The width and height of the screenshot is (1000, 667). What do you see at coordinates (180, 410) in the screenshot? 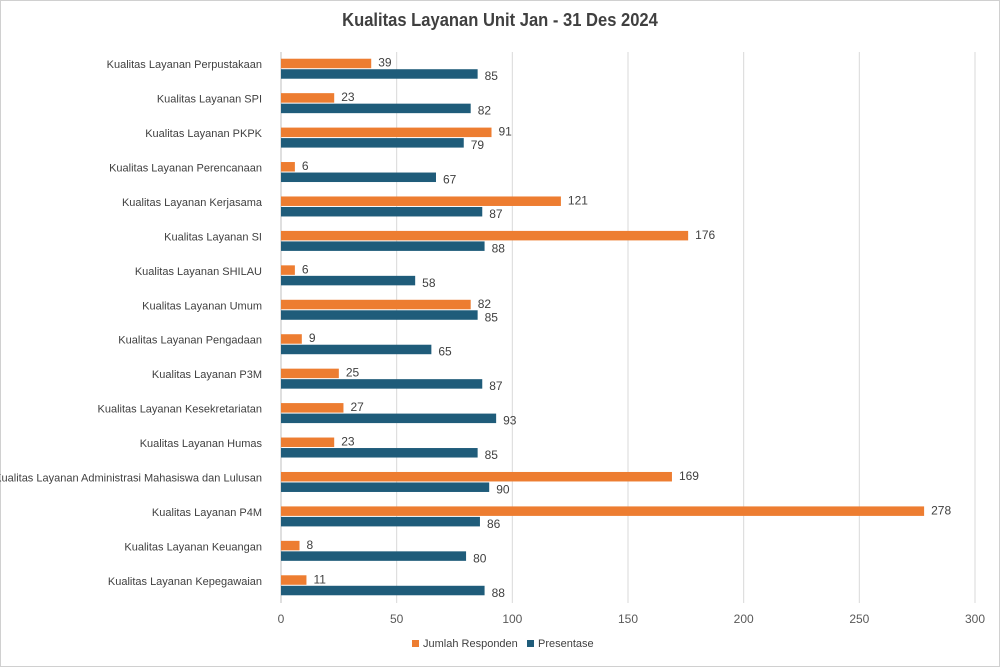
I see `category-label: Kualitas Layanan Kesekretariatan` at bounding box center [180, 410].